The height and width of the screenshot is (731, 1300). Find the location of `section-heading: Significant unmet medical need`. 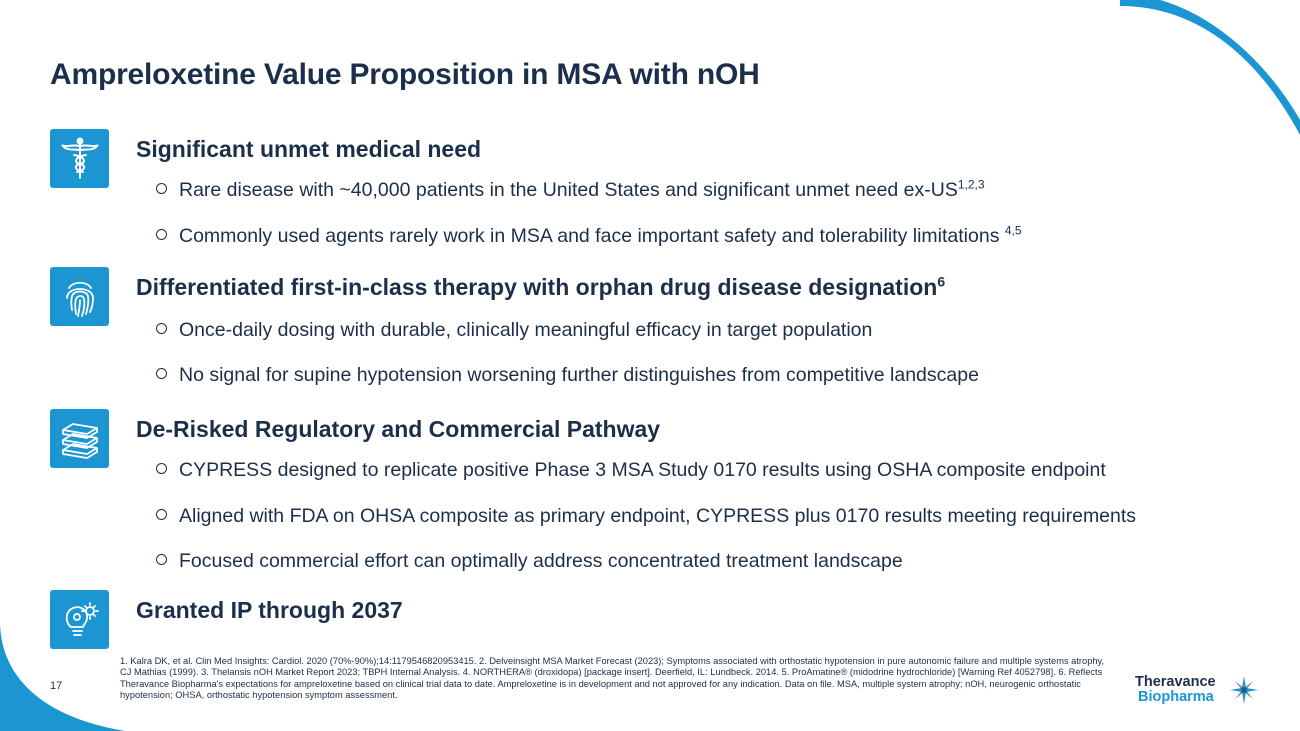

section-heading: Significant unmet medical need is located at coordinates (309, 149).